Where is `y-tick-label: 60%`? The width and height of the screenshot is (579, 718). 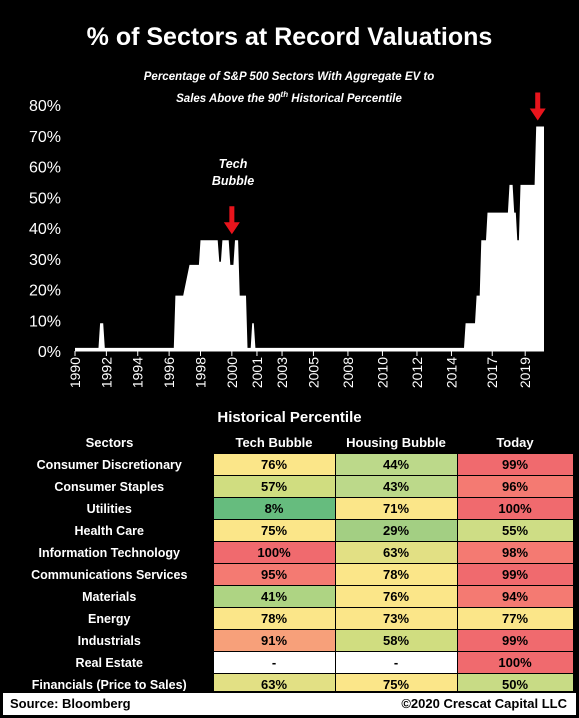
y-tick-label: 60% is located at coordinates (45, 168).